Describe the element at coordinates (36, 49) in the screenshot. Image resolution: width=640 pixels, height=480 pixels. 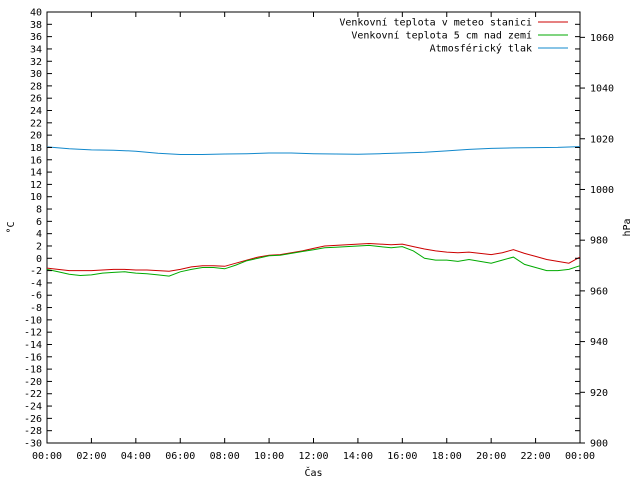
I see `y-tick-label: 34` at that location.